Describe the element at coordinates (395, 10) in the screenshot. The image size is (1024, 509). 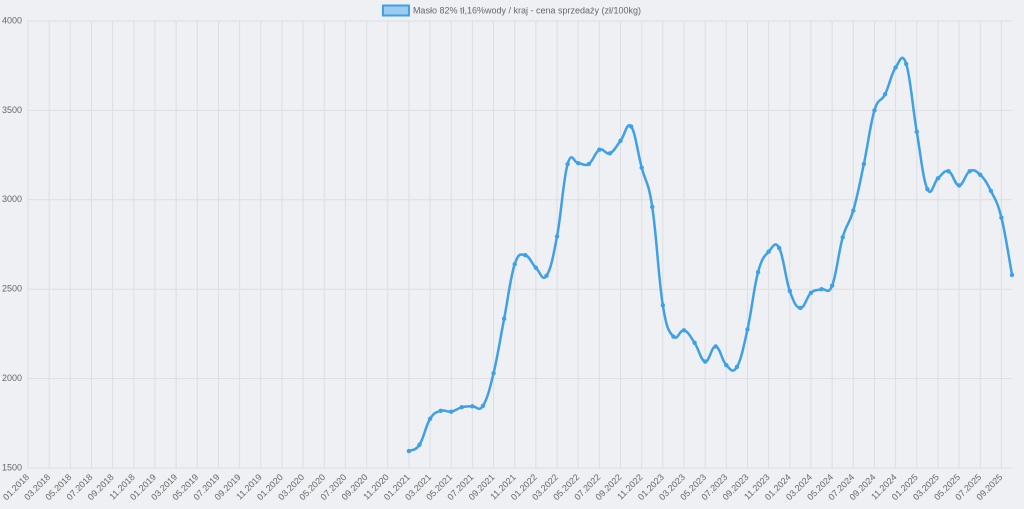
I see `legend-swatch` at that location.